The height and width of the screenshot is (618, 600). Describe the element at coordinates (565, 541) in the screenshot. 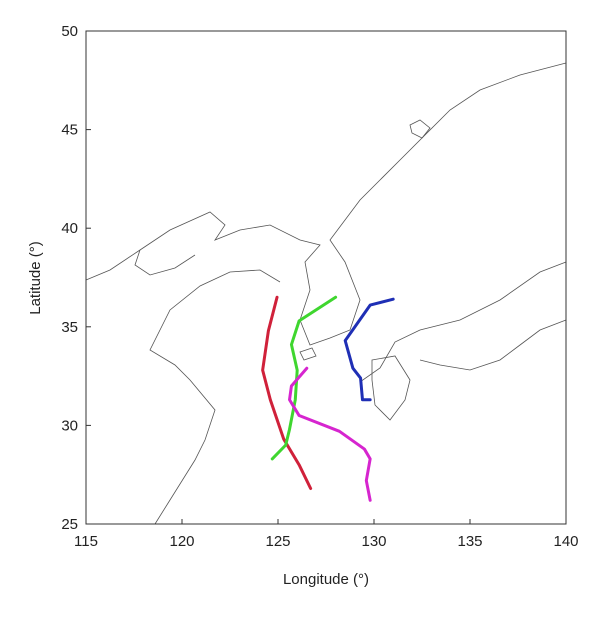

I see `x-tick-label: 140` at that location.